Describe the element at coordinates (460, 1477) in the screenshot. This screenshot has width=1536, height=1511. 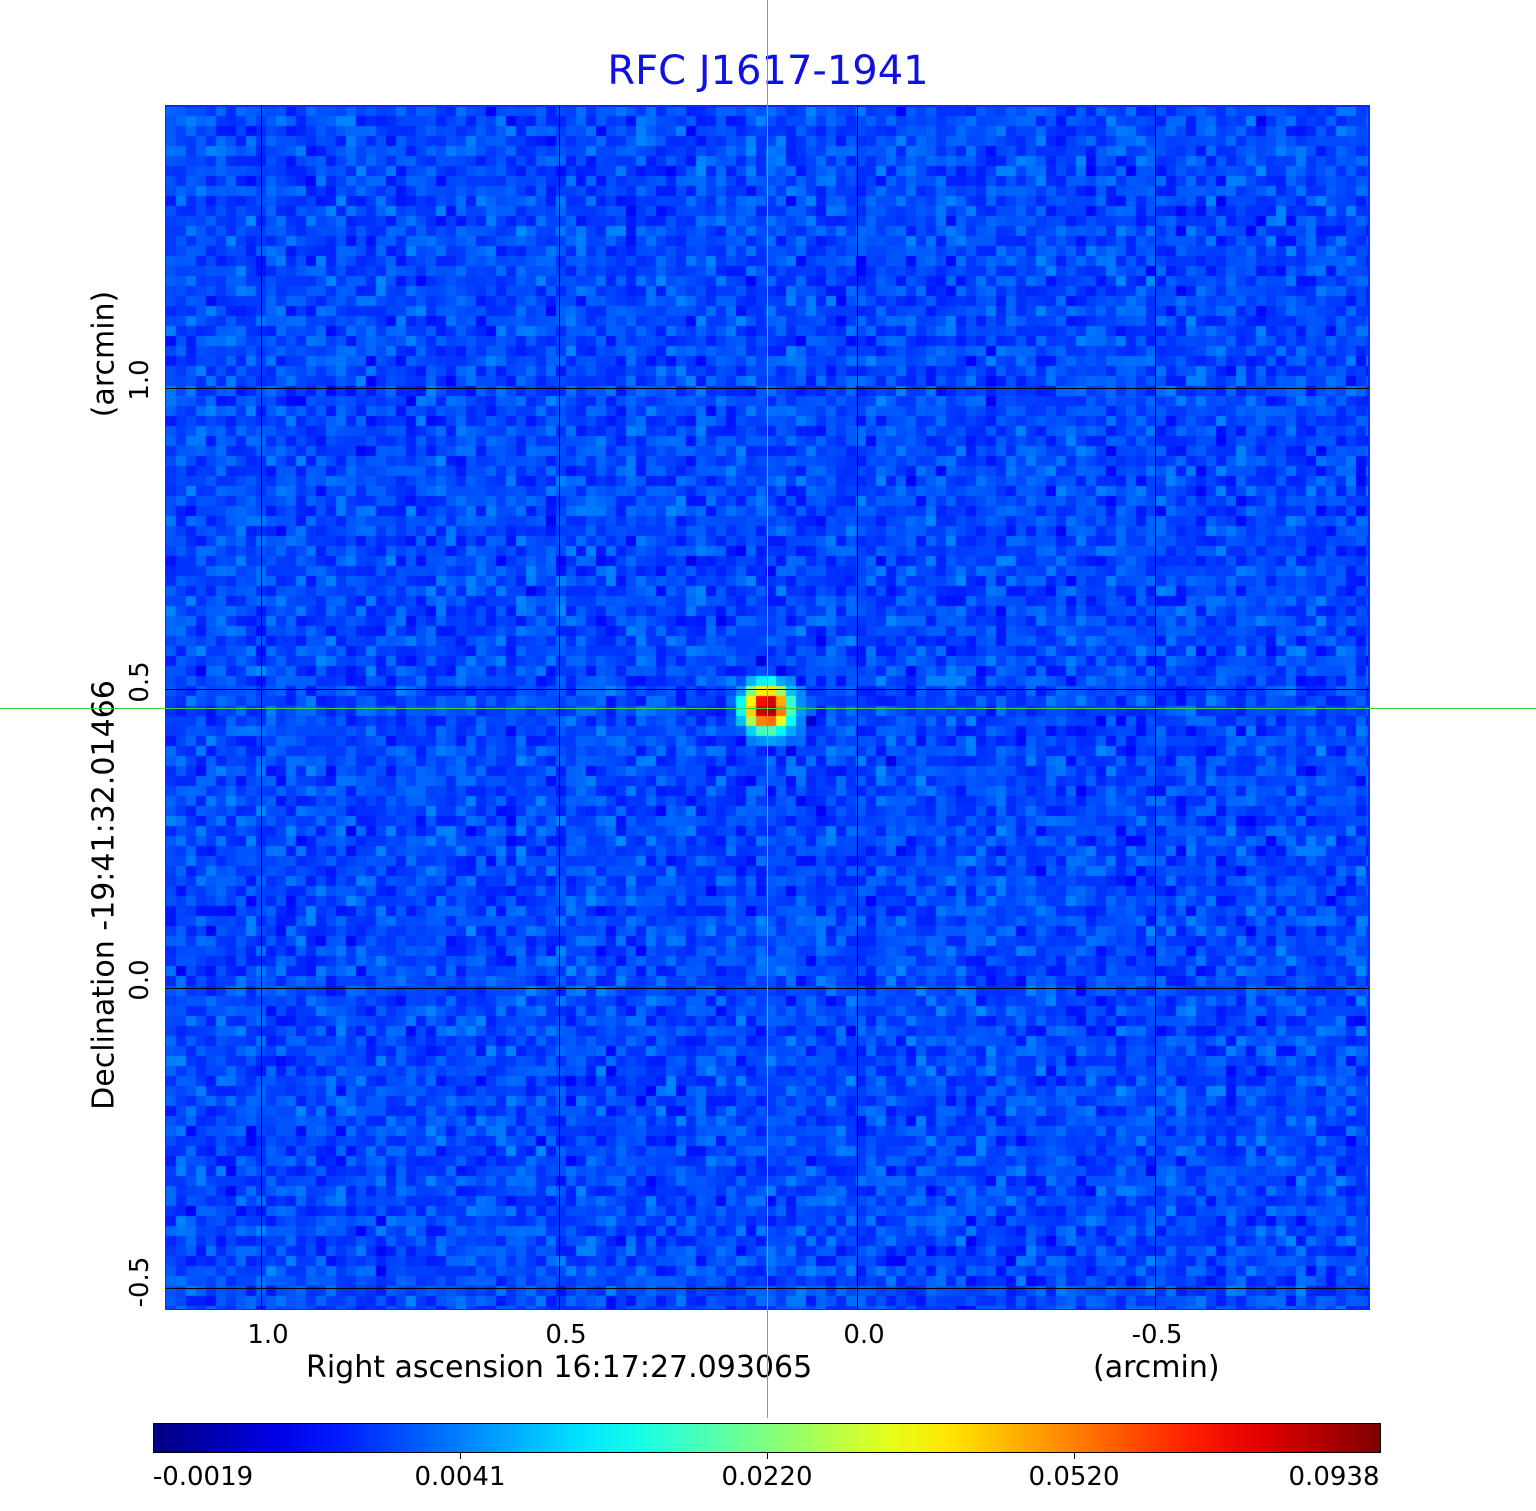
I see `colorbar-tick-label: 0.0041` at that location.